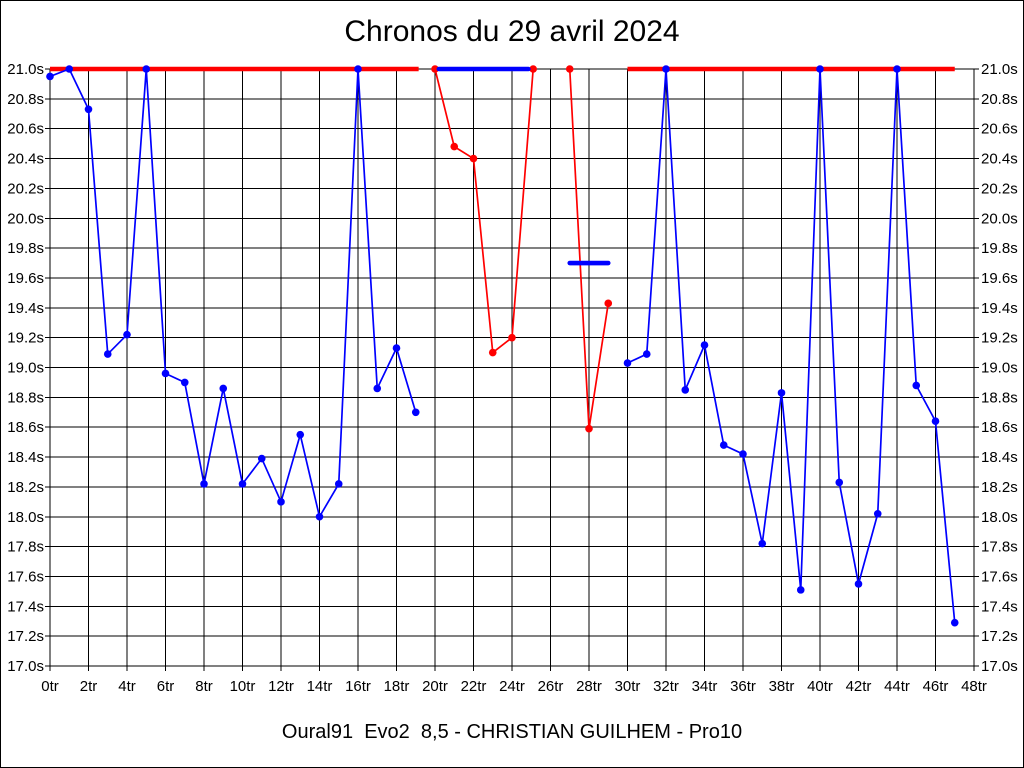 This screenshot has height=768, width=1024. Describe the element at coordinates (999, 397) in the screenshot. I see `y-tick-label-right: 18.8s` at that location.